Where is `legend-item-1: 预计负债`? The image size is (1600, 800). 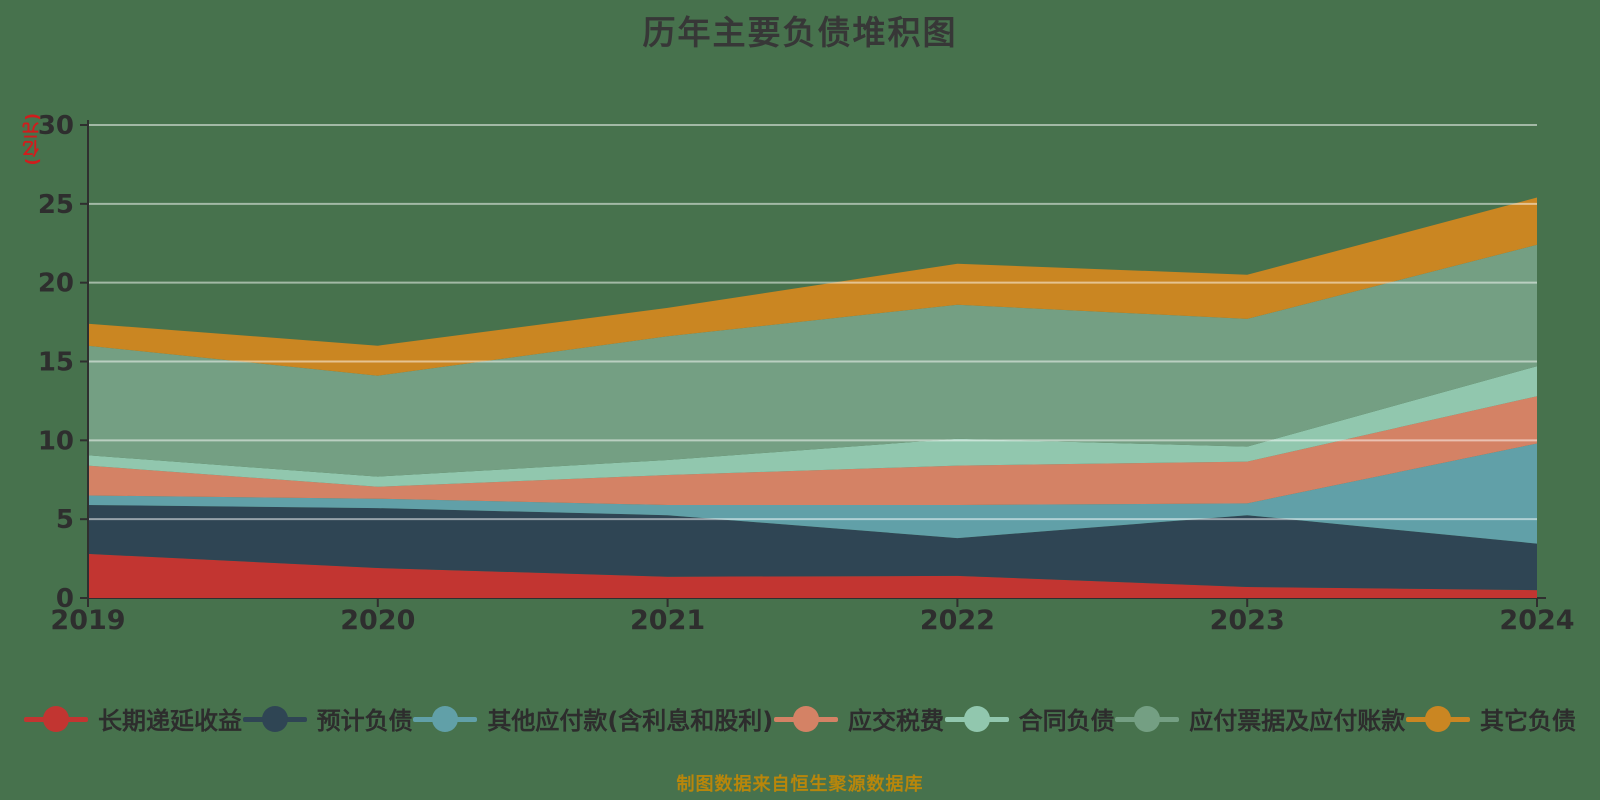
legend-item-1: 预计负债 is located at coordinates (327, 718).